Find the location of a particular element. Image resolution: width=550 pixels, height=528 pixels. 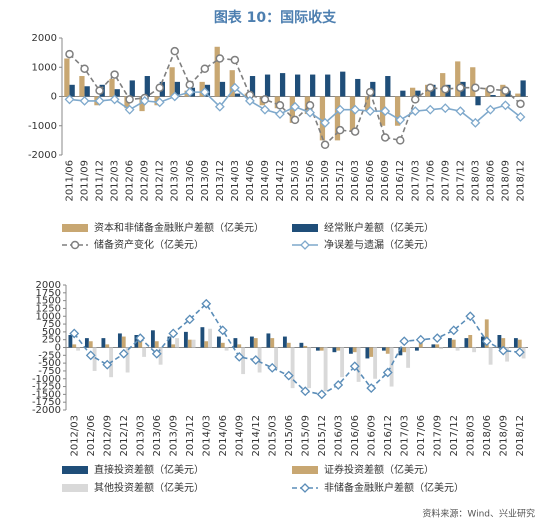

legend-label: 储备资产变化（亿美元） is located at coordinates (149, 244).